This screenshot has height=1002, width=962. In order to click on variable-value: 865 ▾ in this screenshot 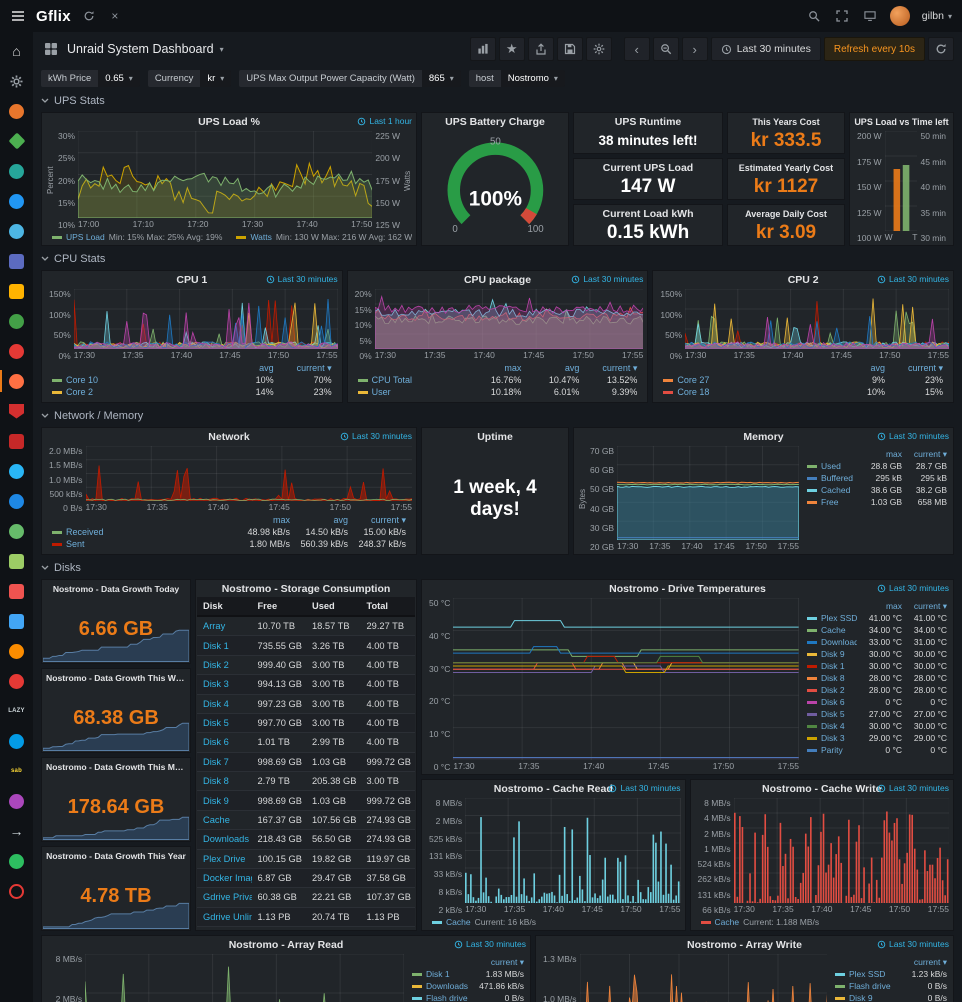, I will do `click(441, 78)`.